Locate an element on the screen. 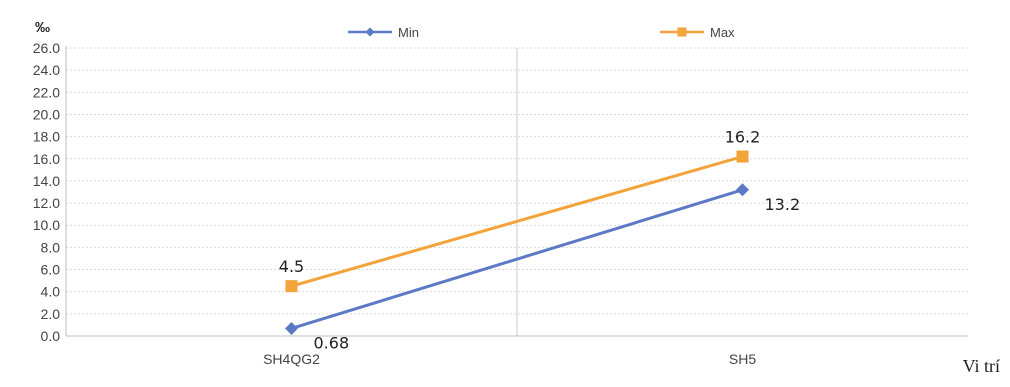 This screenshot has height=387, width=1010. data-label: 13.2 is located at coordinates (783, 204).